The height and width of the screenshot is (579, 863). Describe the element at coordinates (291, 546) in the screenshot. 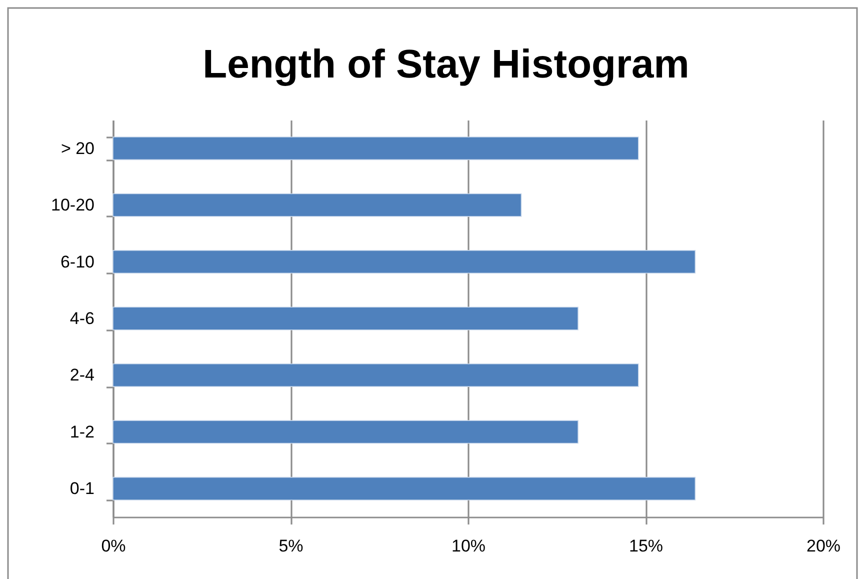

I see `x-tick-label: 5%` at that location.